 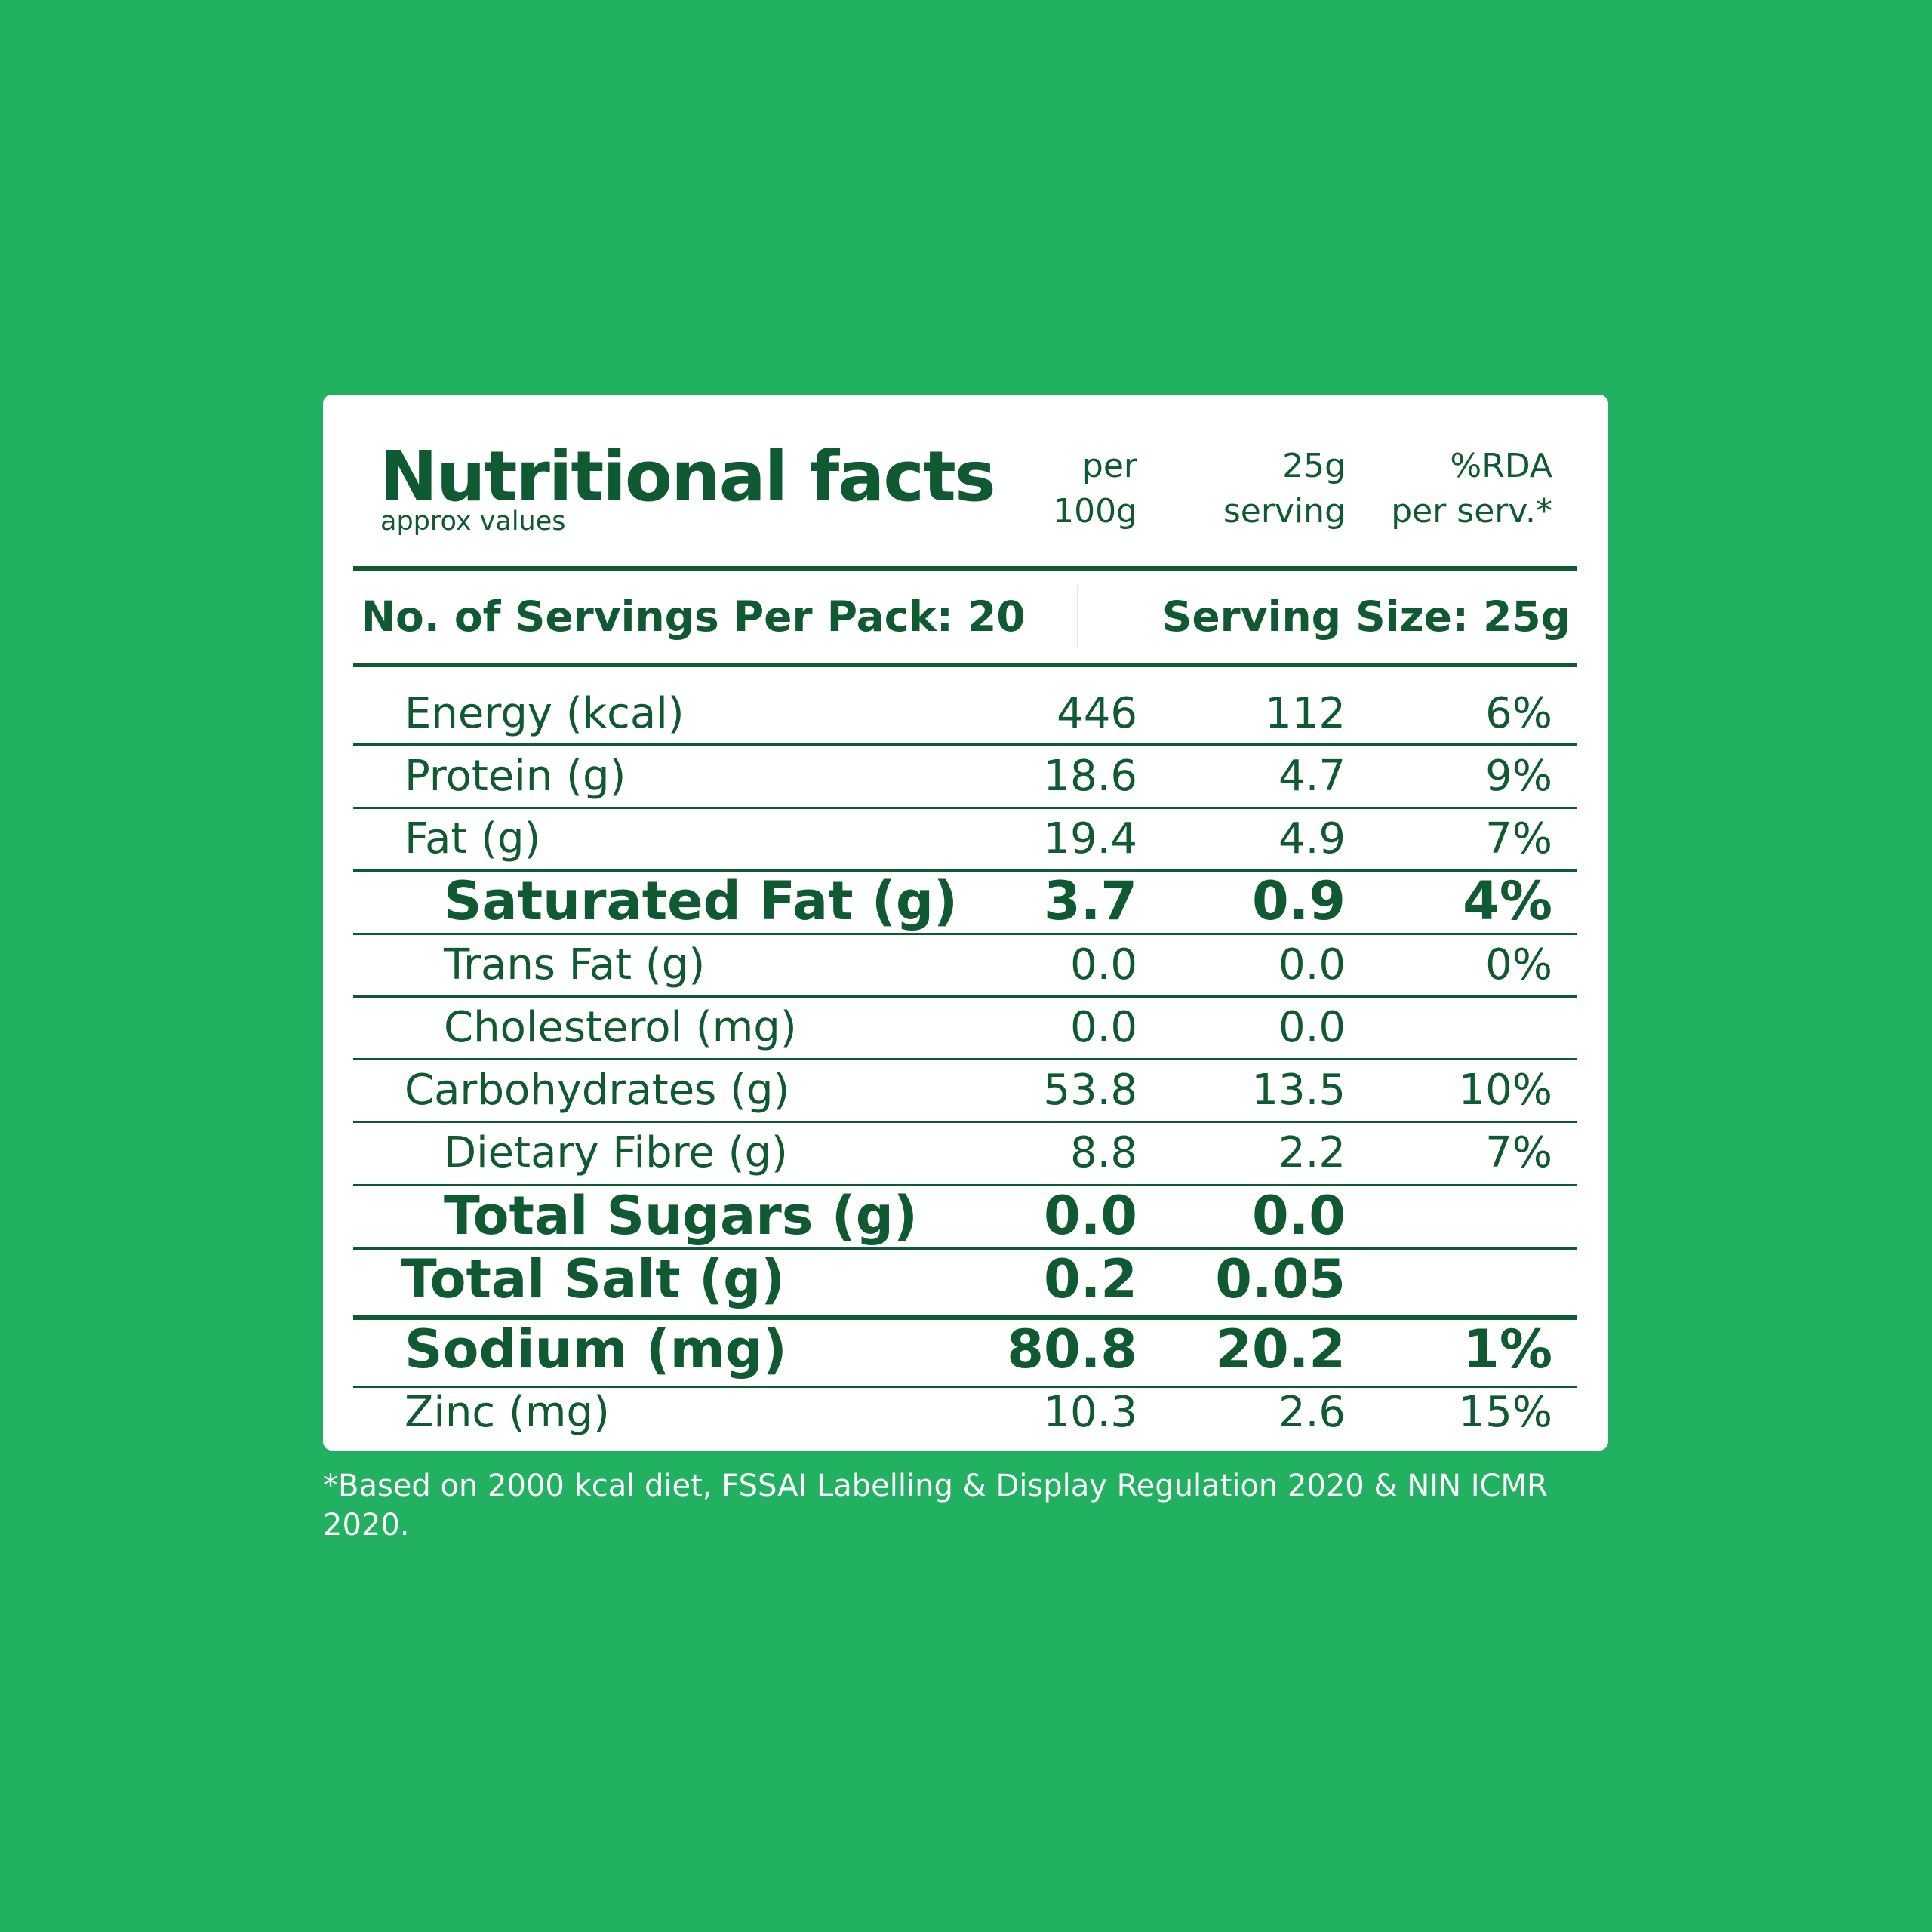 What do you see at coordinates (597, 1090) in the screenshot?
I see `nutrient-label: Carbohydrates (g)` at bounding box center [597, 1090].